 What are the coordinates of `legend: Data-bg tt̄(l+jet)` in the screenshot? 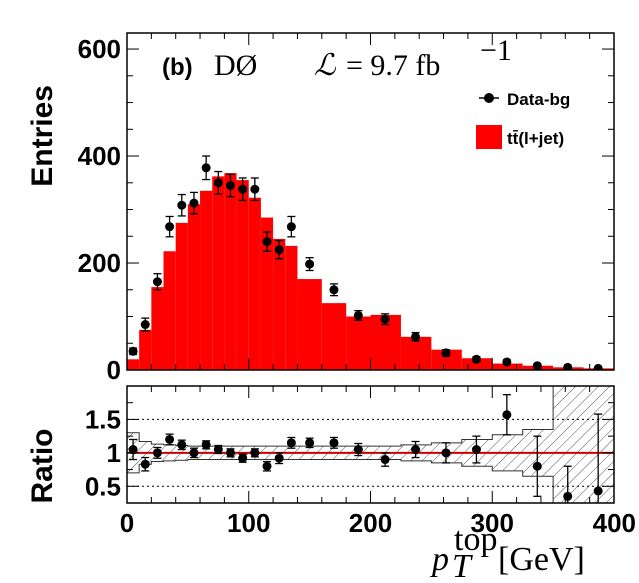 It's located at (523, 119).